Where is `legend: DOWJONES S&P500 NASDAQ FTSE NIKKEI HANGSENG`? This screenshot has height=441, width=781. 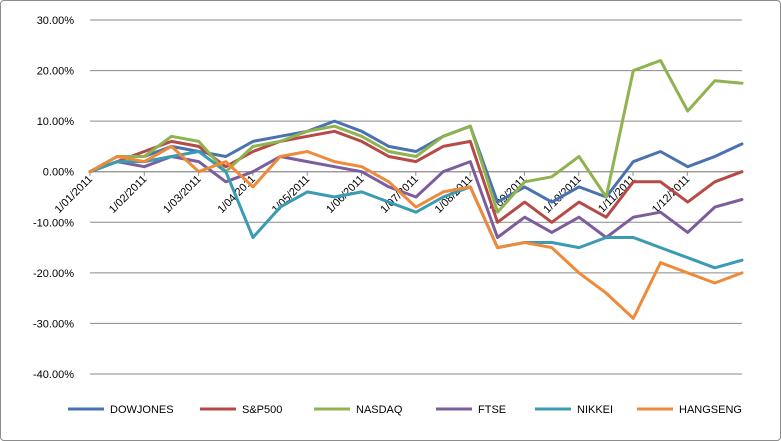 legend: DOWJONES S&P500 NASDAQ FTSE NIKKEI HANGSENG is located at coordinates (405, 410).